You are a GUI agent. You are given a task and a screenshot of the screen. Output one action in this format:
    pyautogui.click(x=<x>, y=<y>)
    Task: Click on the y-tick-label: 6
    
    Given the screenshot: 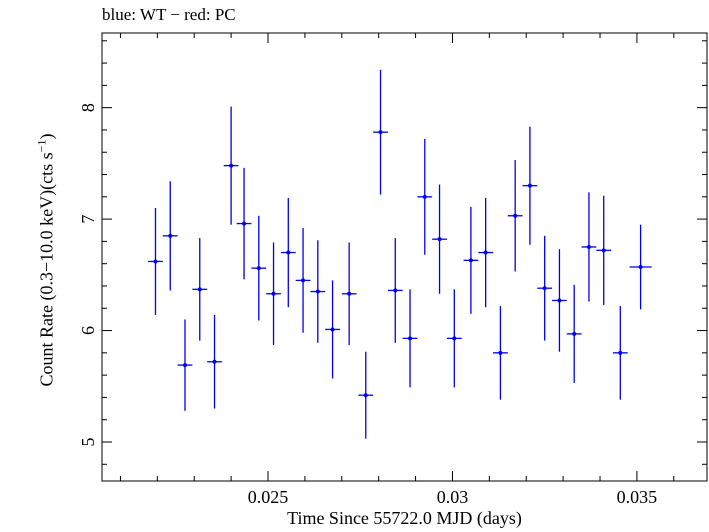 What is the action you would take?
    pyautogui.click(x=88, y=330)
    